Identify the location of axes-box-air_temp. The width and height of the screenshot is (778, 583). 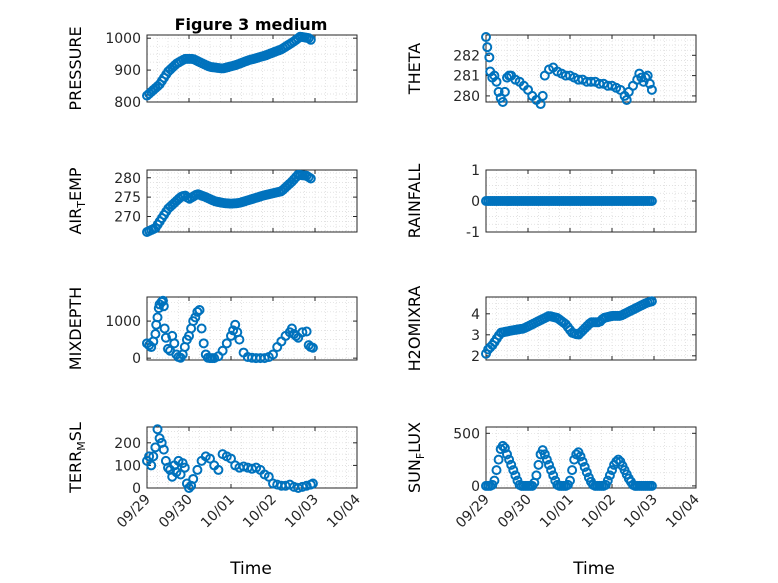
(252, 201).